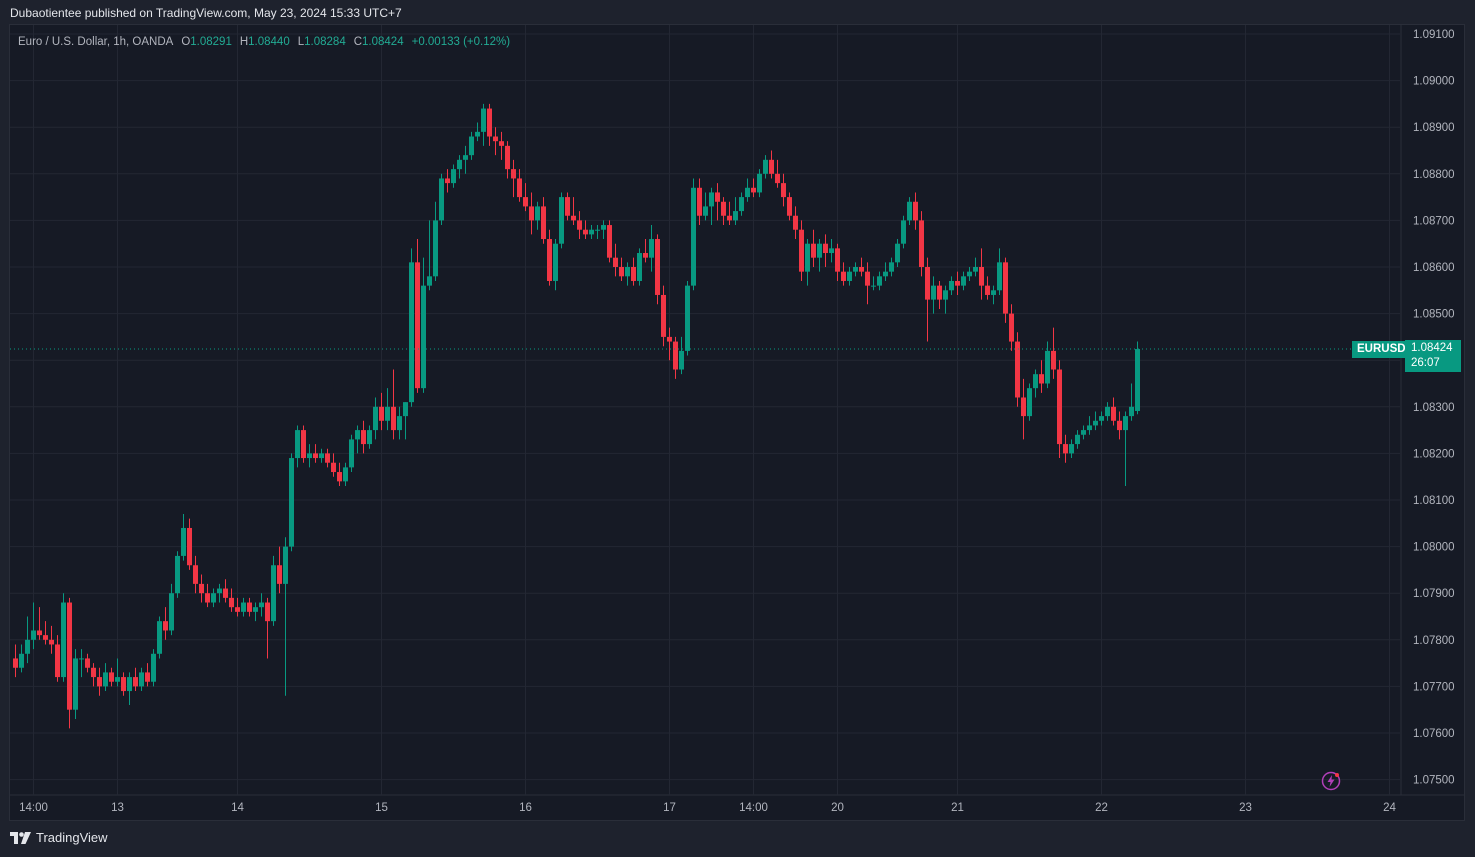 This screenshot has width=1475, height=857. I want to click on price-tick-label: 1.08600, so click(1434, 268).